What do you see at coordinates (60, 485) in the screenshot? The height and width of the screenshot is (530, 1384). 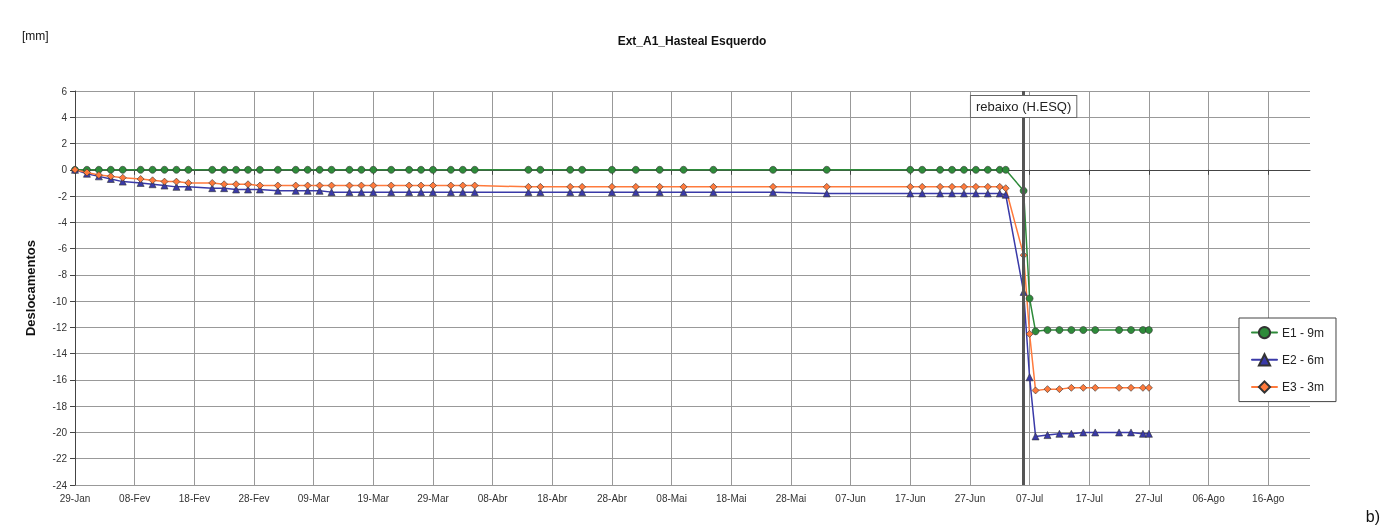 I see `y-tick-label: -24` at bounding box center [60, 485].